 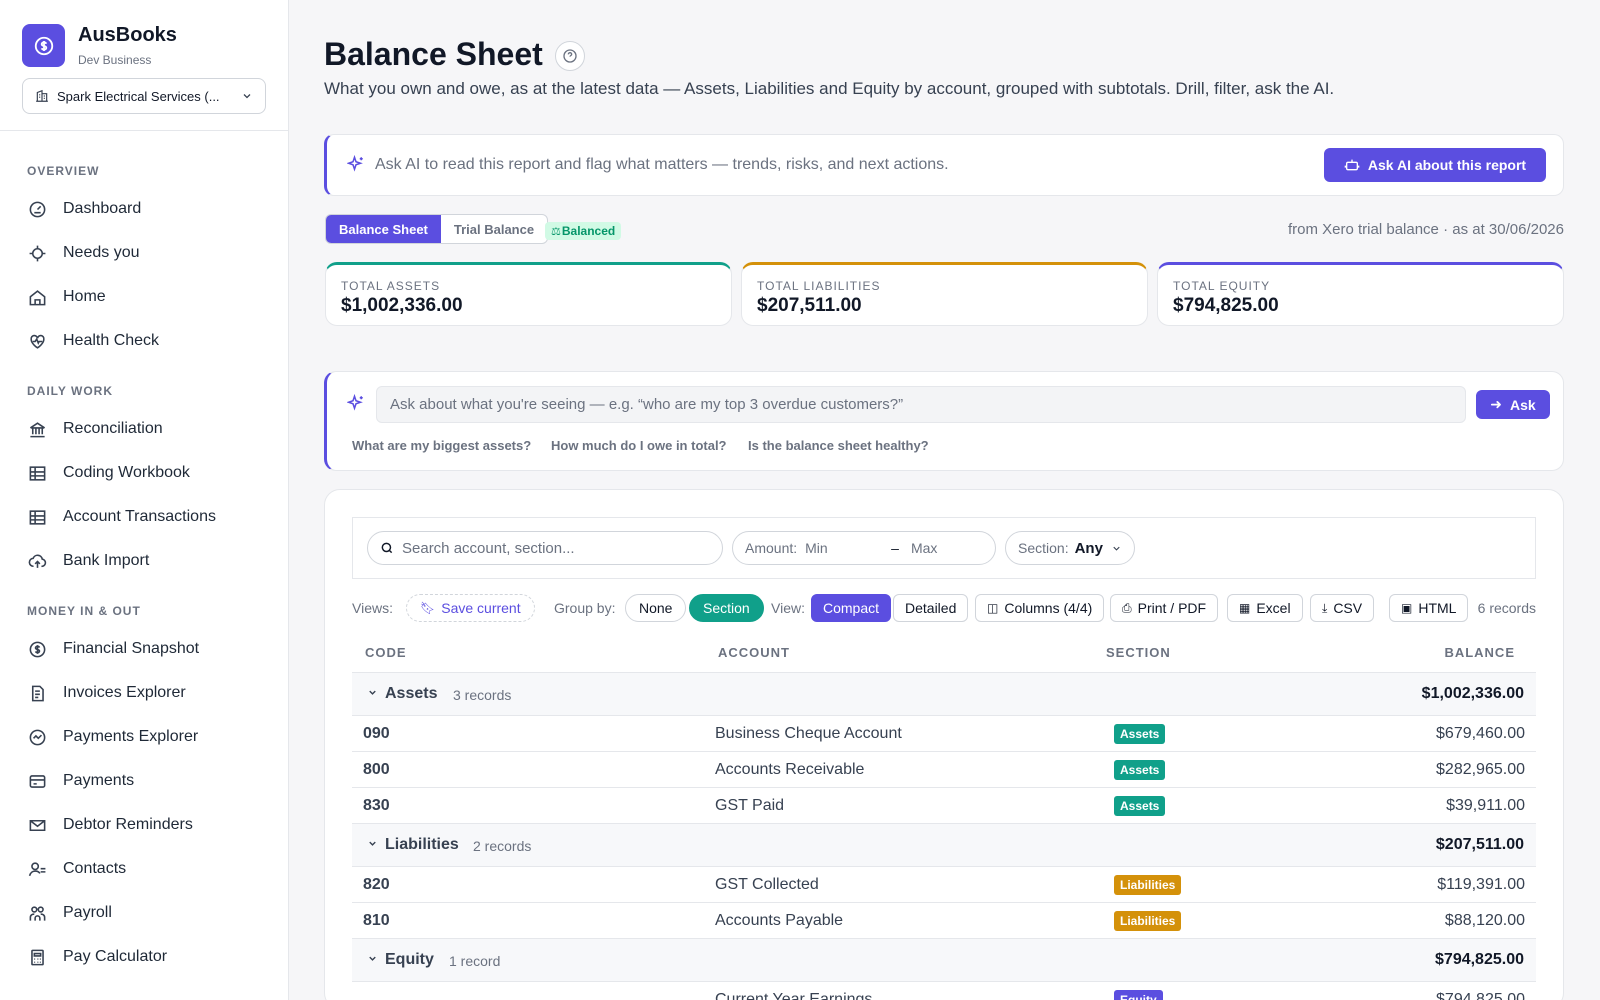 I want to click on nav-item-pay-calculator: Pay Calculator, so click(x=97, y=957).